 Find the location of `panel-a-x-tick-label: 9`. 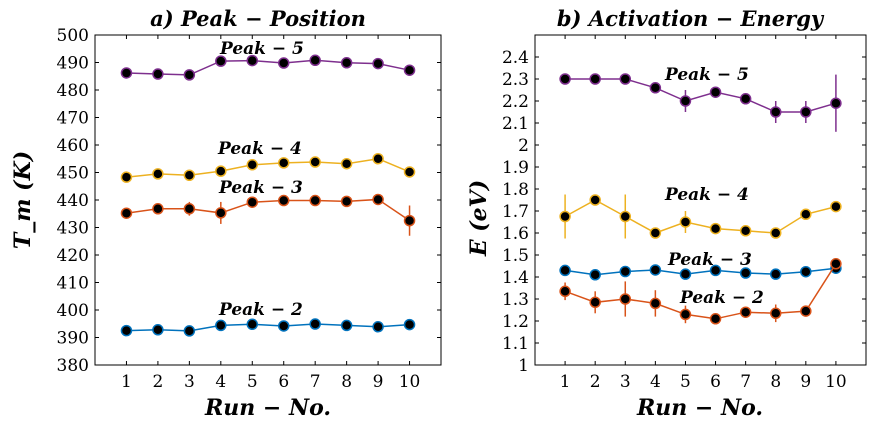

panel-a-x-tick-label: 9 is located at coordinates (378, 382).